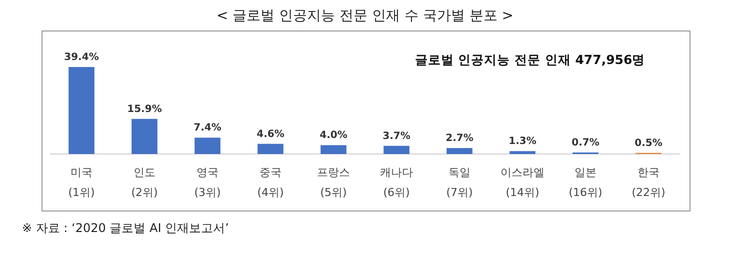 The height and width of the screenshot is (260, 730). What do you see at coordinates (365, 16) in the screenshot?
I see `chart-title: < 글로벌 인공지능 전문 인재 수 국가별 분포 >` at bounding box center [365, 16].